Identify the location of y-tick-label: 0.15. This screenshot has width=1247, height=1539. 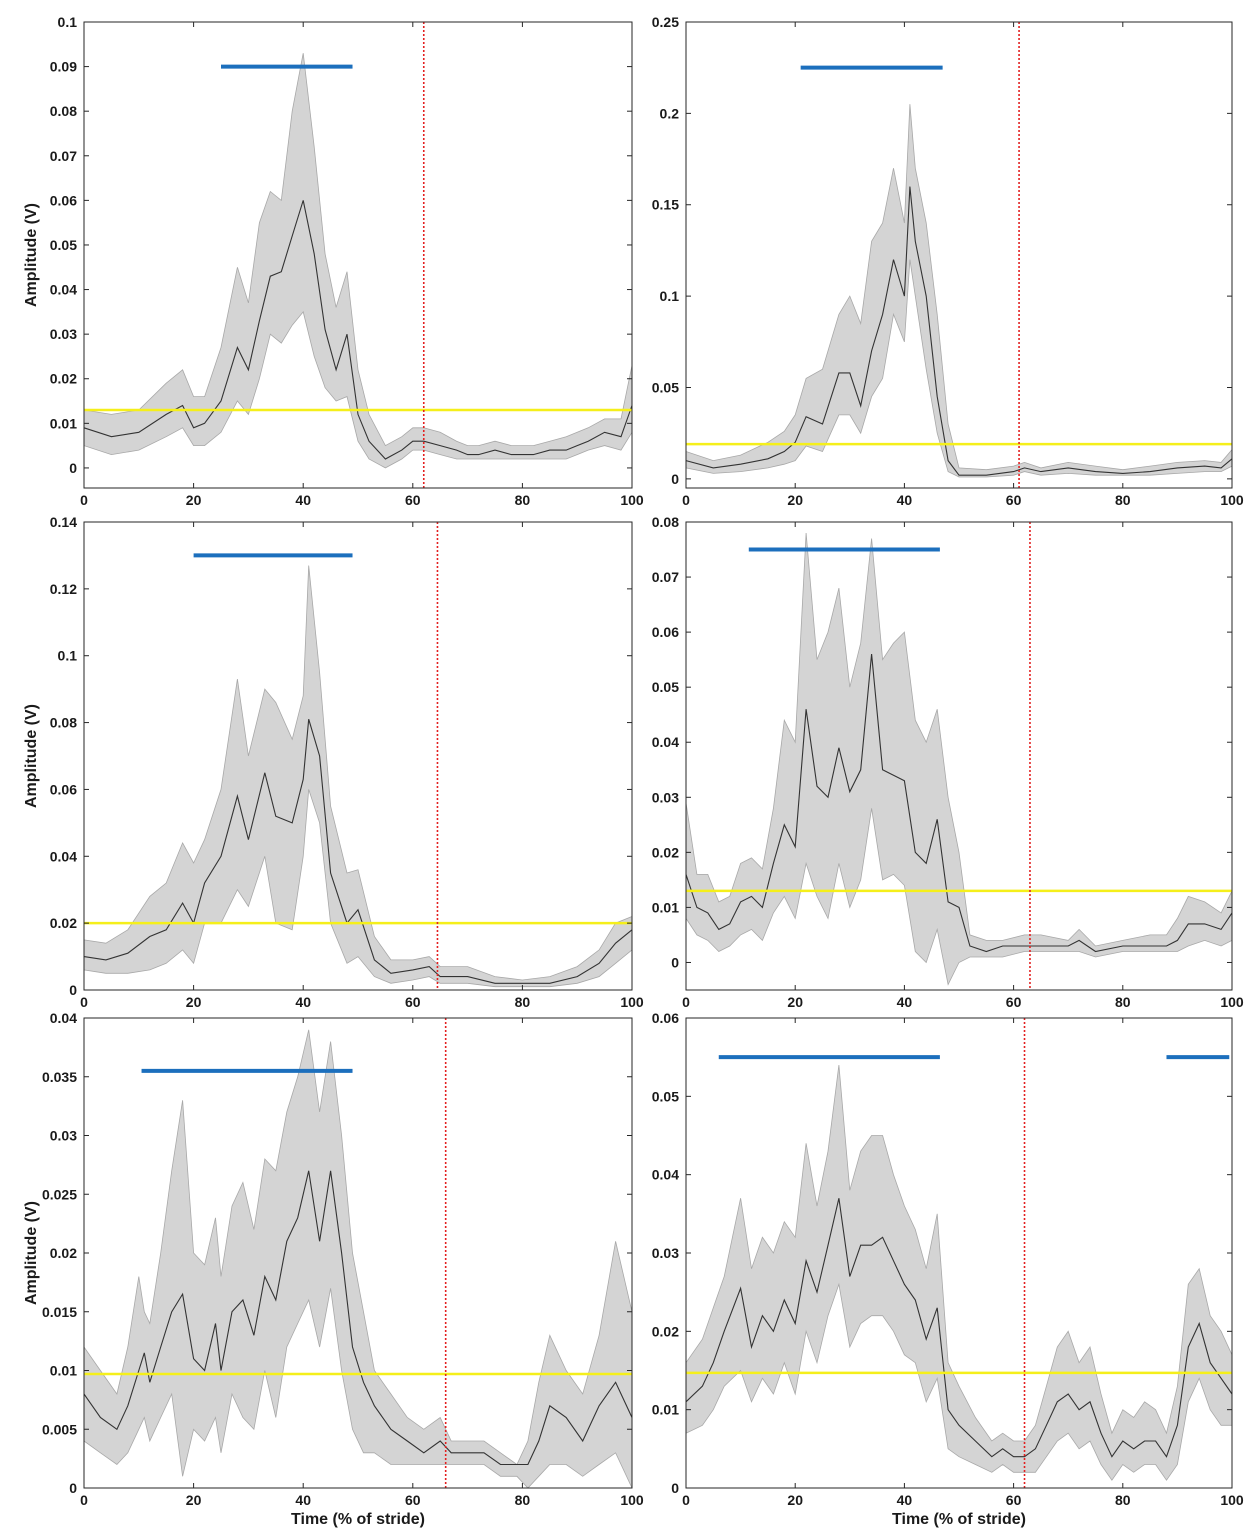
(665, 205).